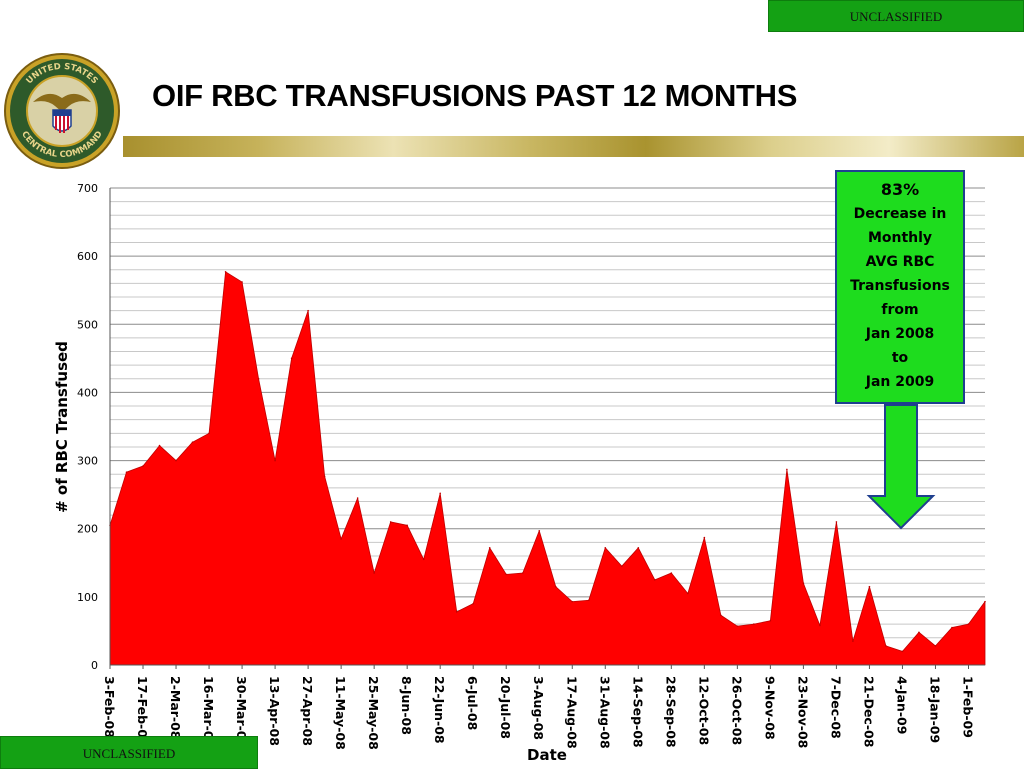 The image size is (1024, 771). I want to click on y-tick-label: 700, so click(87, 188).